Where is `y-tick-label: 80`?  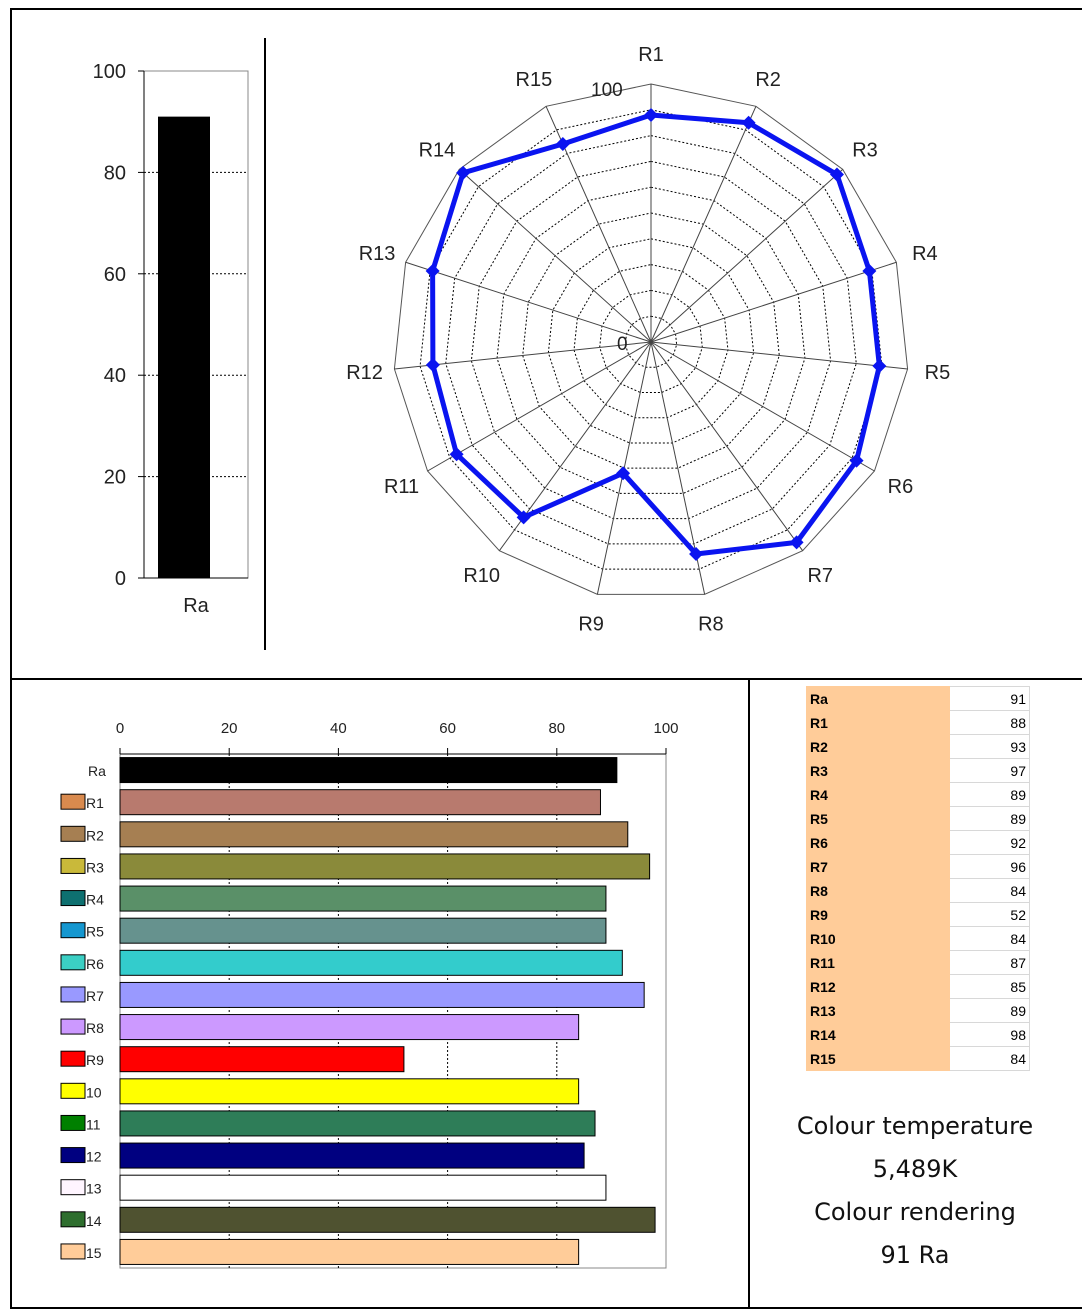 y-tick-label: 80 is located at coordinates (115, 173).